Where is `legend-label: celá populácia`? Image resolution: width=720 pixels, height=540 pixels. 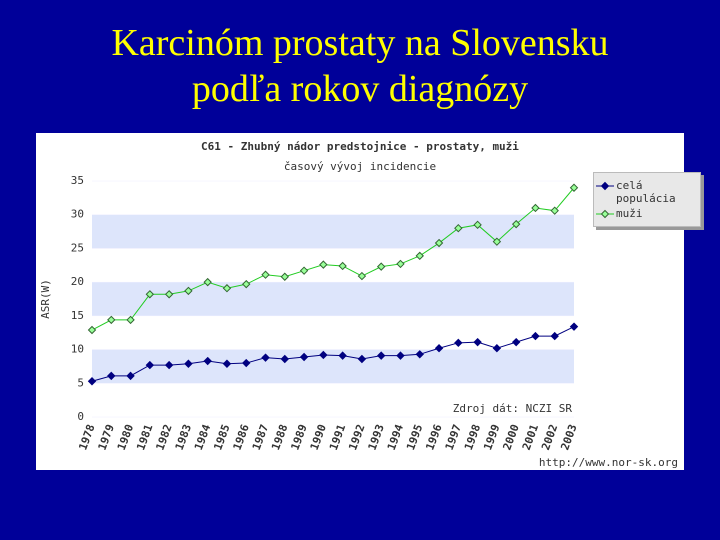 legend-label: celá populácia is located at coordinates (646, 192).